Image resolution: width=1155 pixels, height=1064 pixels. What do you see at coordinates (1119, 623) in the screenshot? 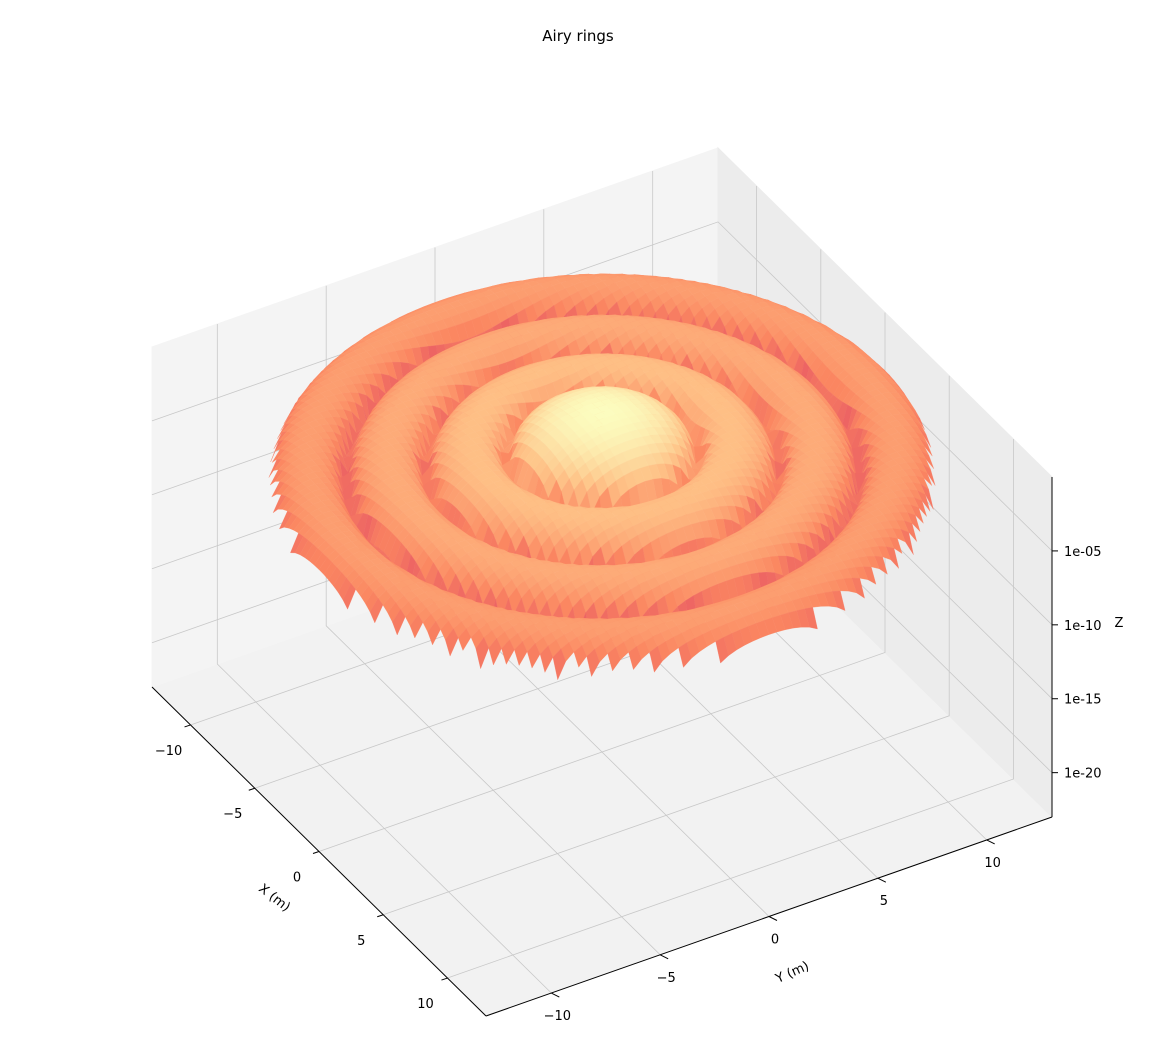
I see `z-axis-label: Z` at bounding box center [1119, 623].